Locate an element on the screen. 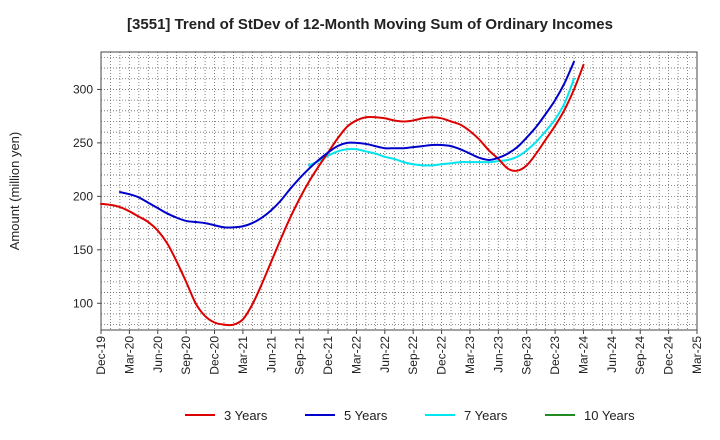 This screenshot has width=720, height=440. x-tick-label: Jun-22 is located at coordinates (385, 354).